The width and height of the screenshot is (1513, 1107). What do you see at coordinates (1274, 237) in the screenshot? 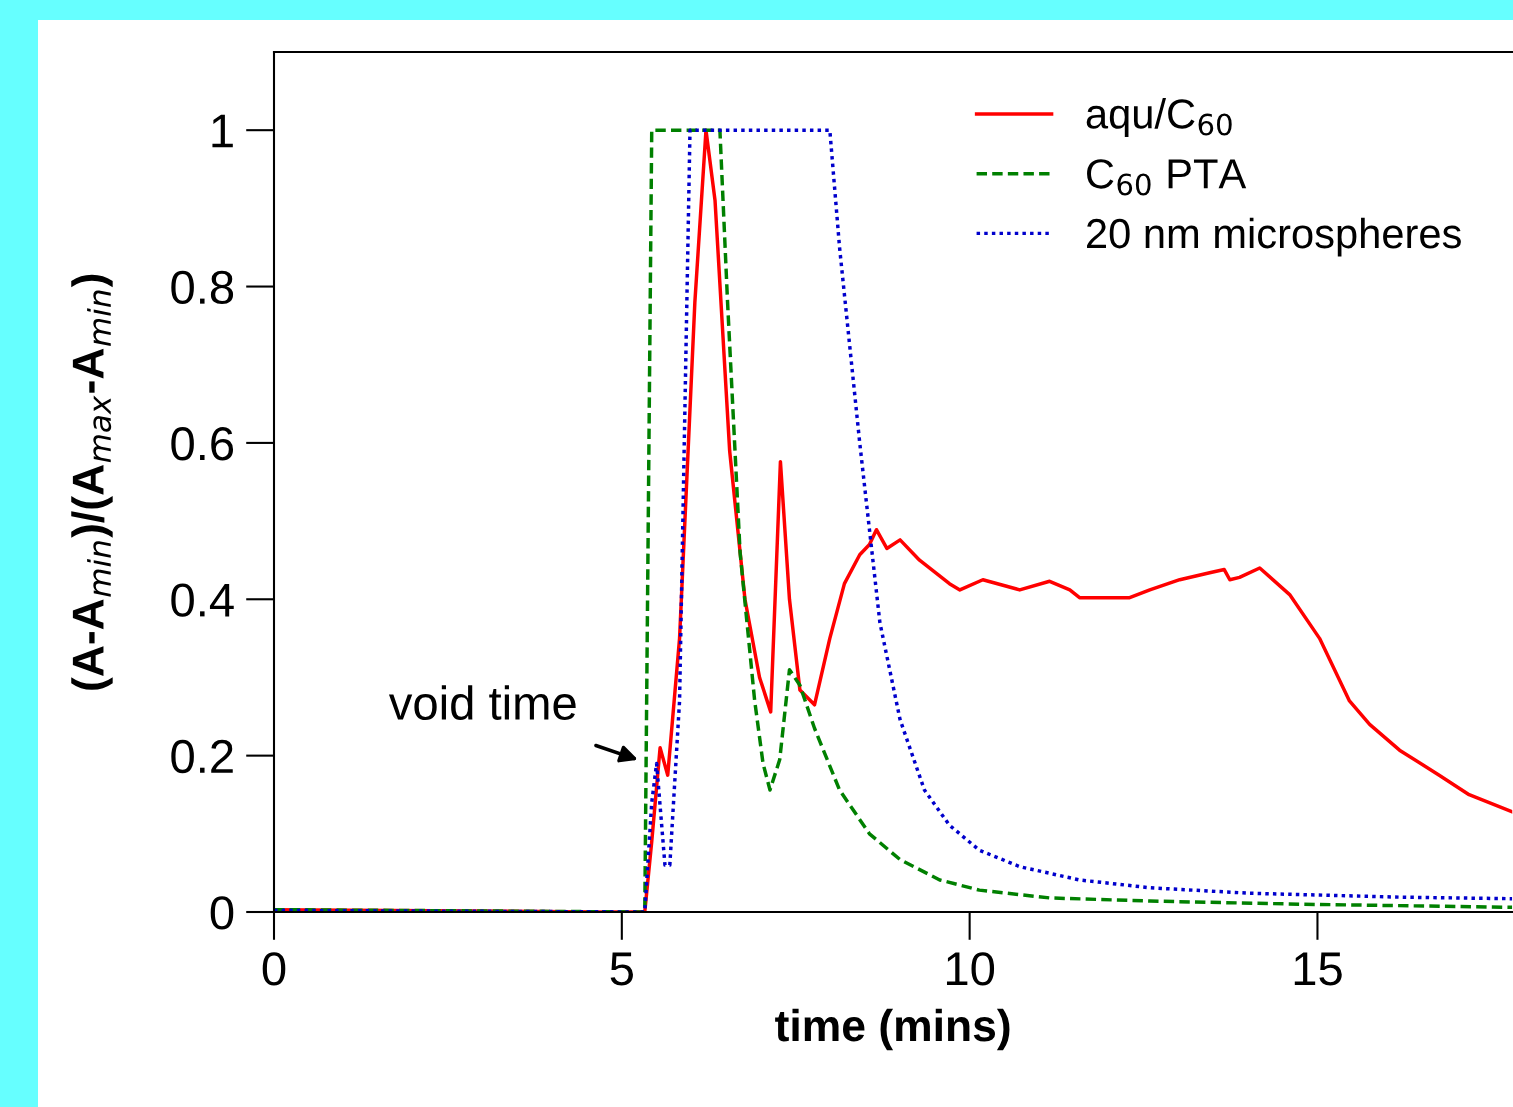
I see `legend-label: 20 nm microspheres` at bounding box center [1274, 237].